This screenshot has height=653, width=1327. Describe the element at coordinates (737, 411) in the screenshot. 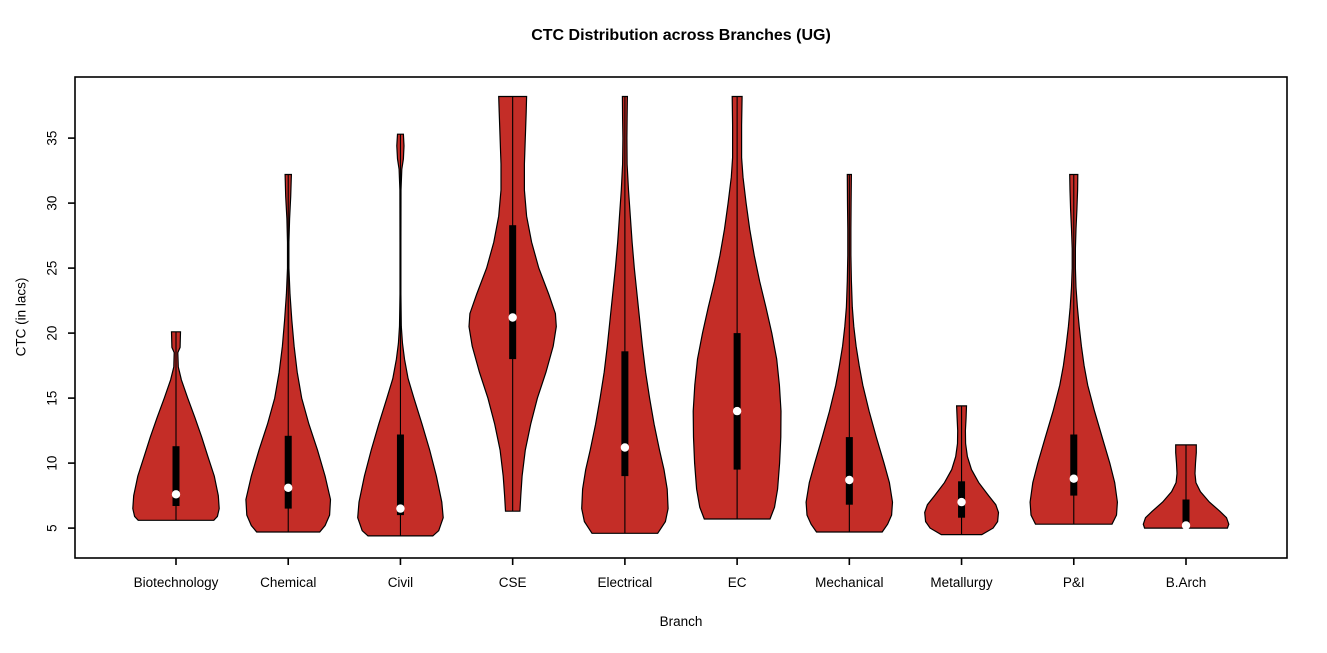

I see `median-dot-ec` at that location.